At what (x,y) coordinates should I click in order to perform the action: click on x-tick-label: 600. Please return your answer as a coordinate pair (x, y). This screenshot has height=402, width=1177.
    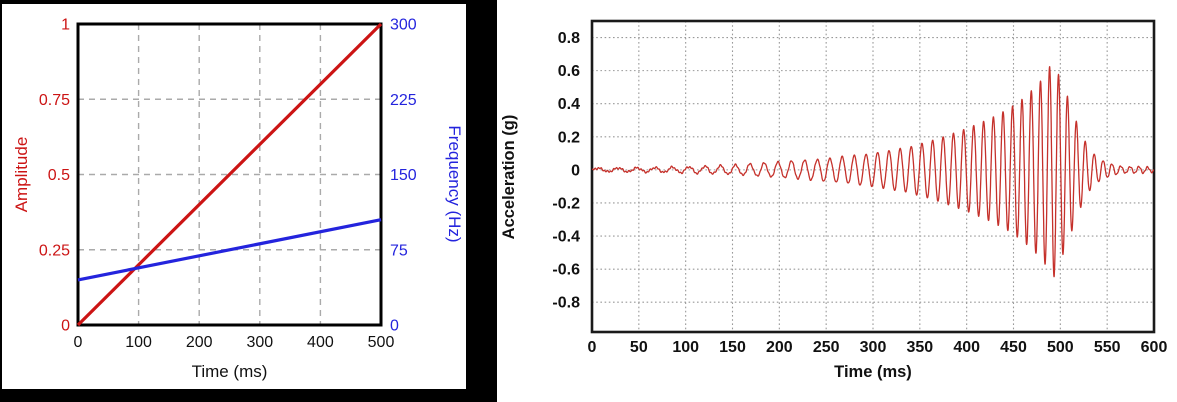
    Looking at the image, I should click on (1154, 347).